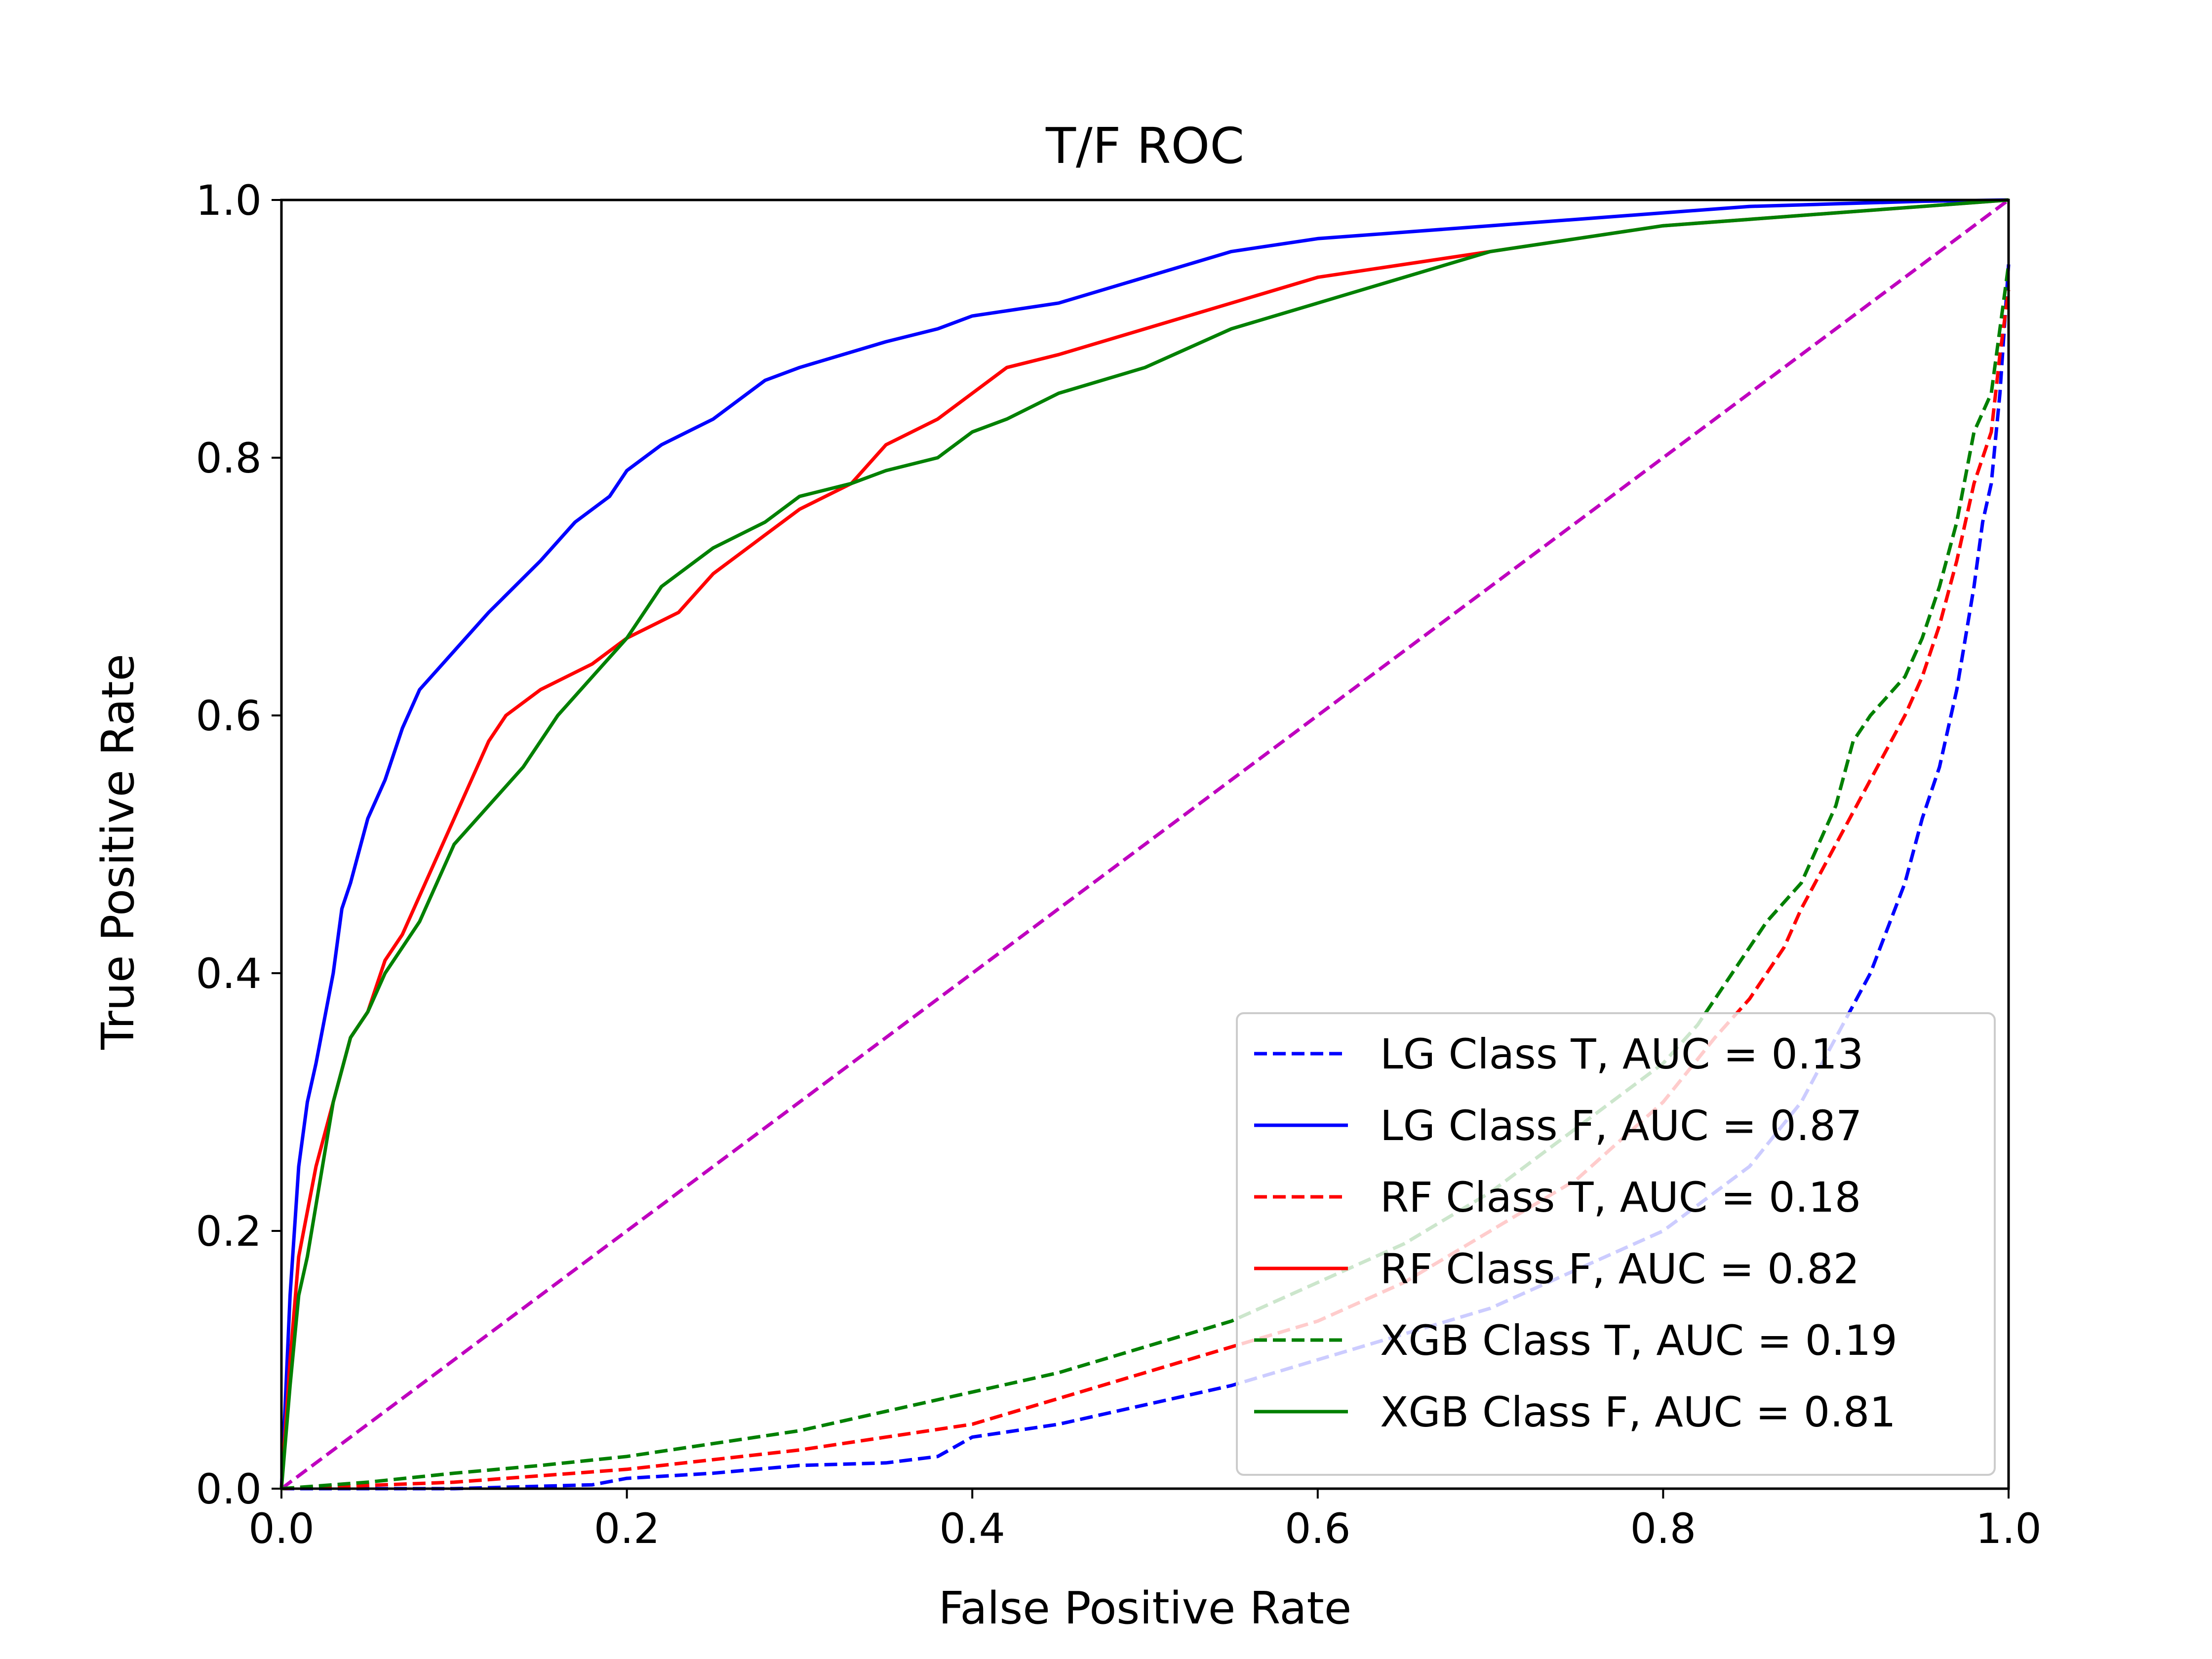 This screenshot has width=2212, height=1659. What do you see at coordinates (1621, 1126) in the screenshot?
I see `legend-label: LG Class F, AUC = 0.87` at bounding box center [1621, 1126].